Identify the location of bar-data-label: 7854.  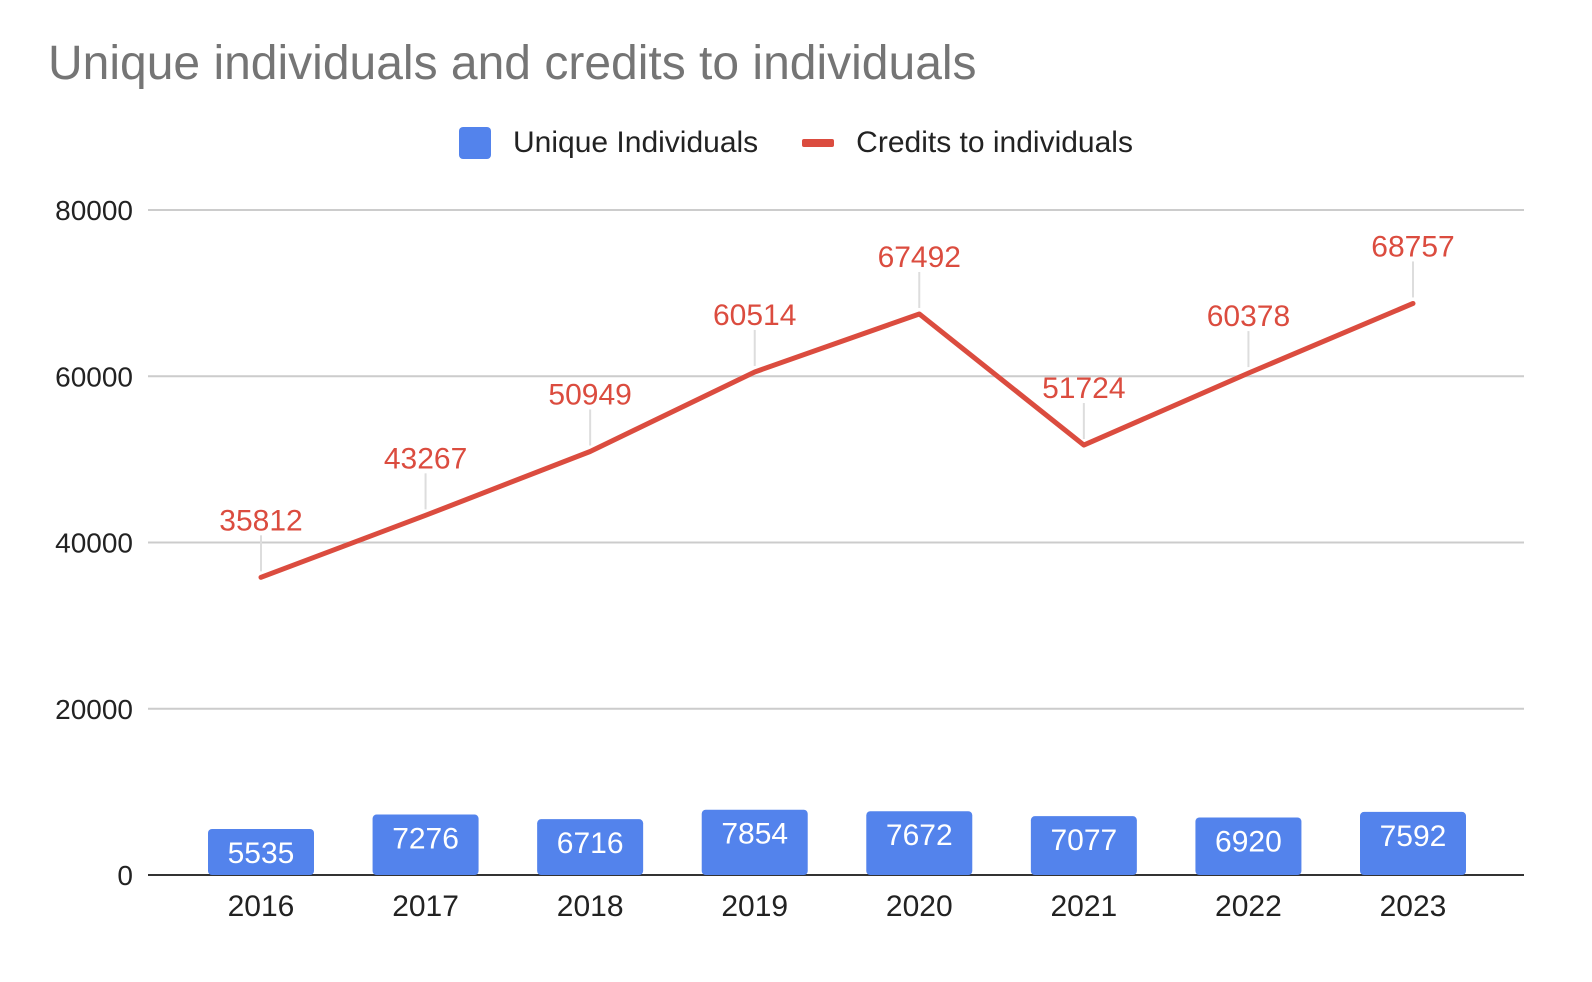
(754, 834).